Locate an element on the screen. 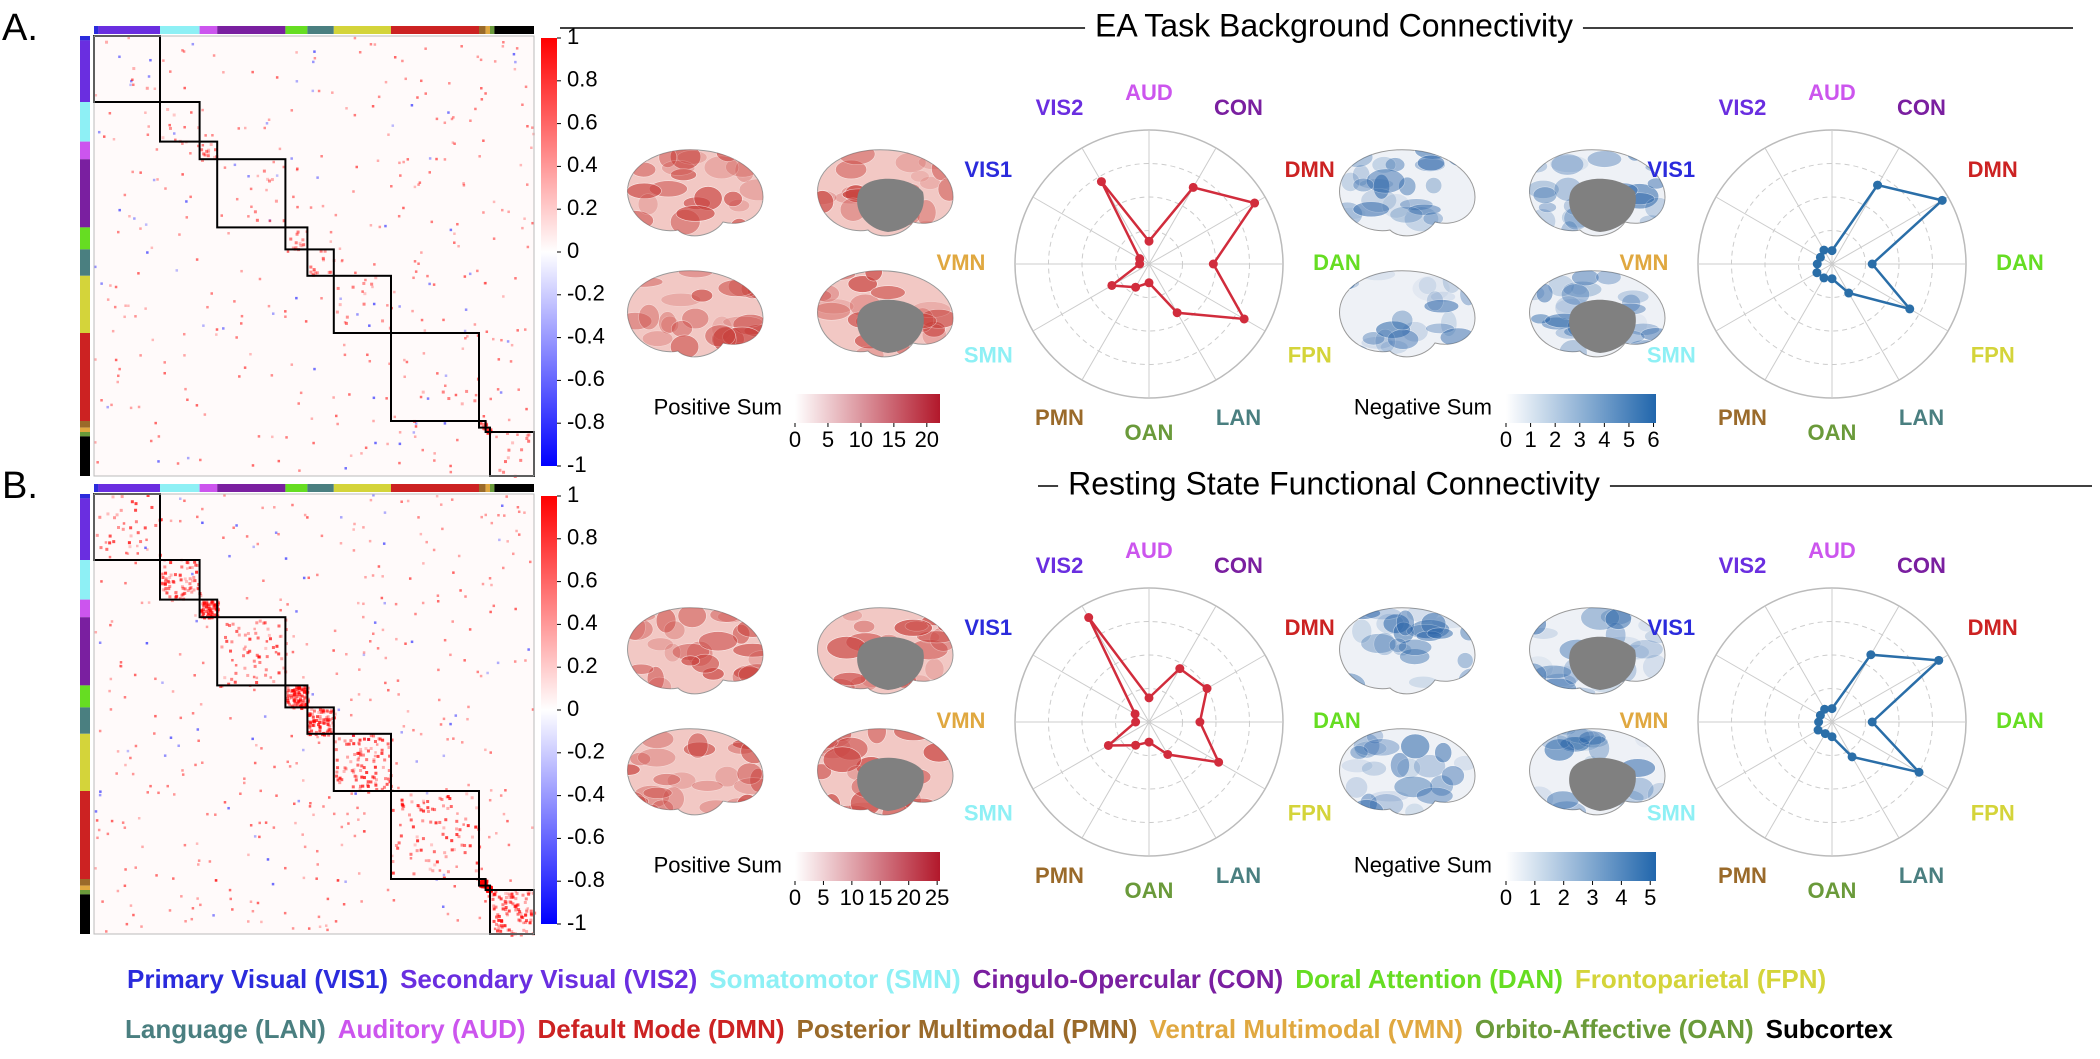  network-block is located at coordinates (482, 882).